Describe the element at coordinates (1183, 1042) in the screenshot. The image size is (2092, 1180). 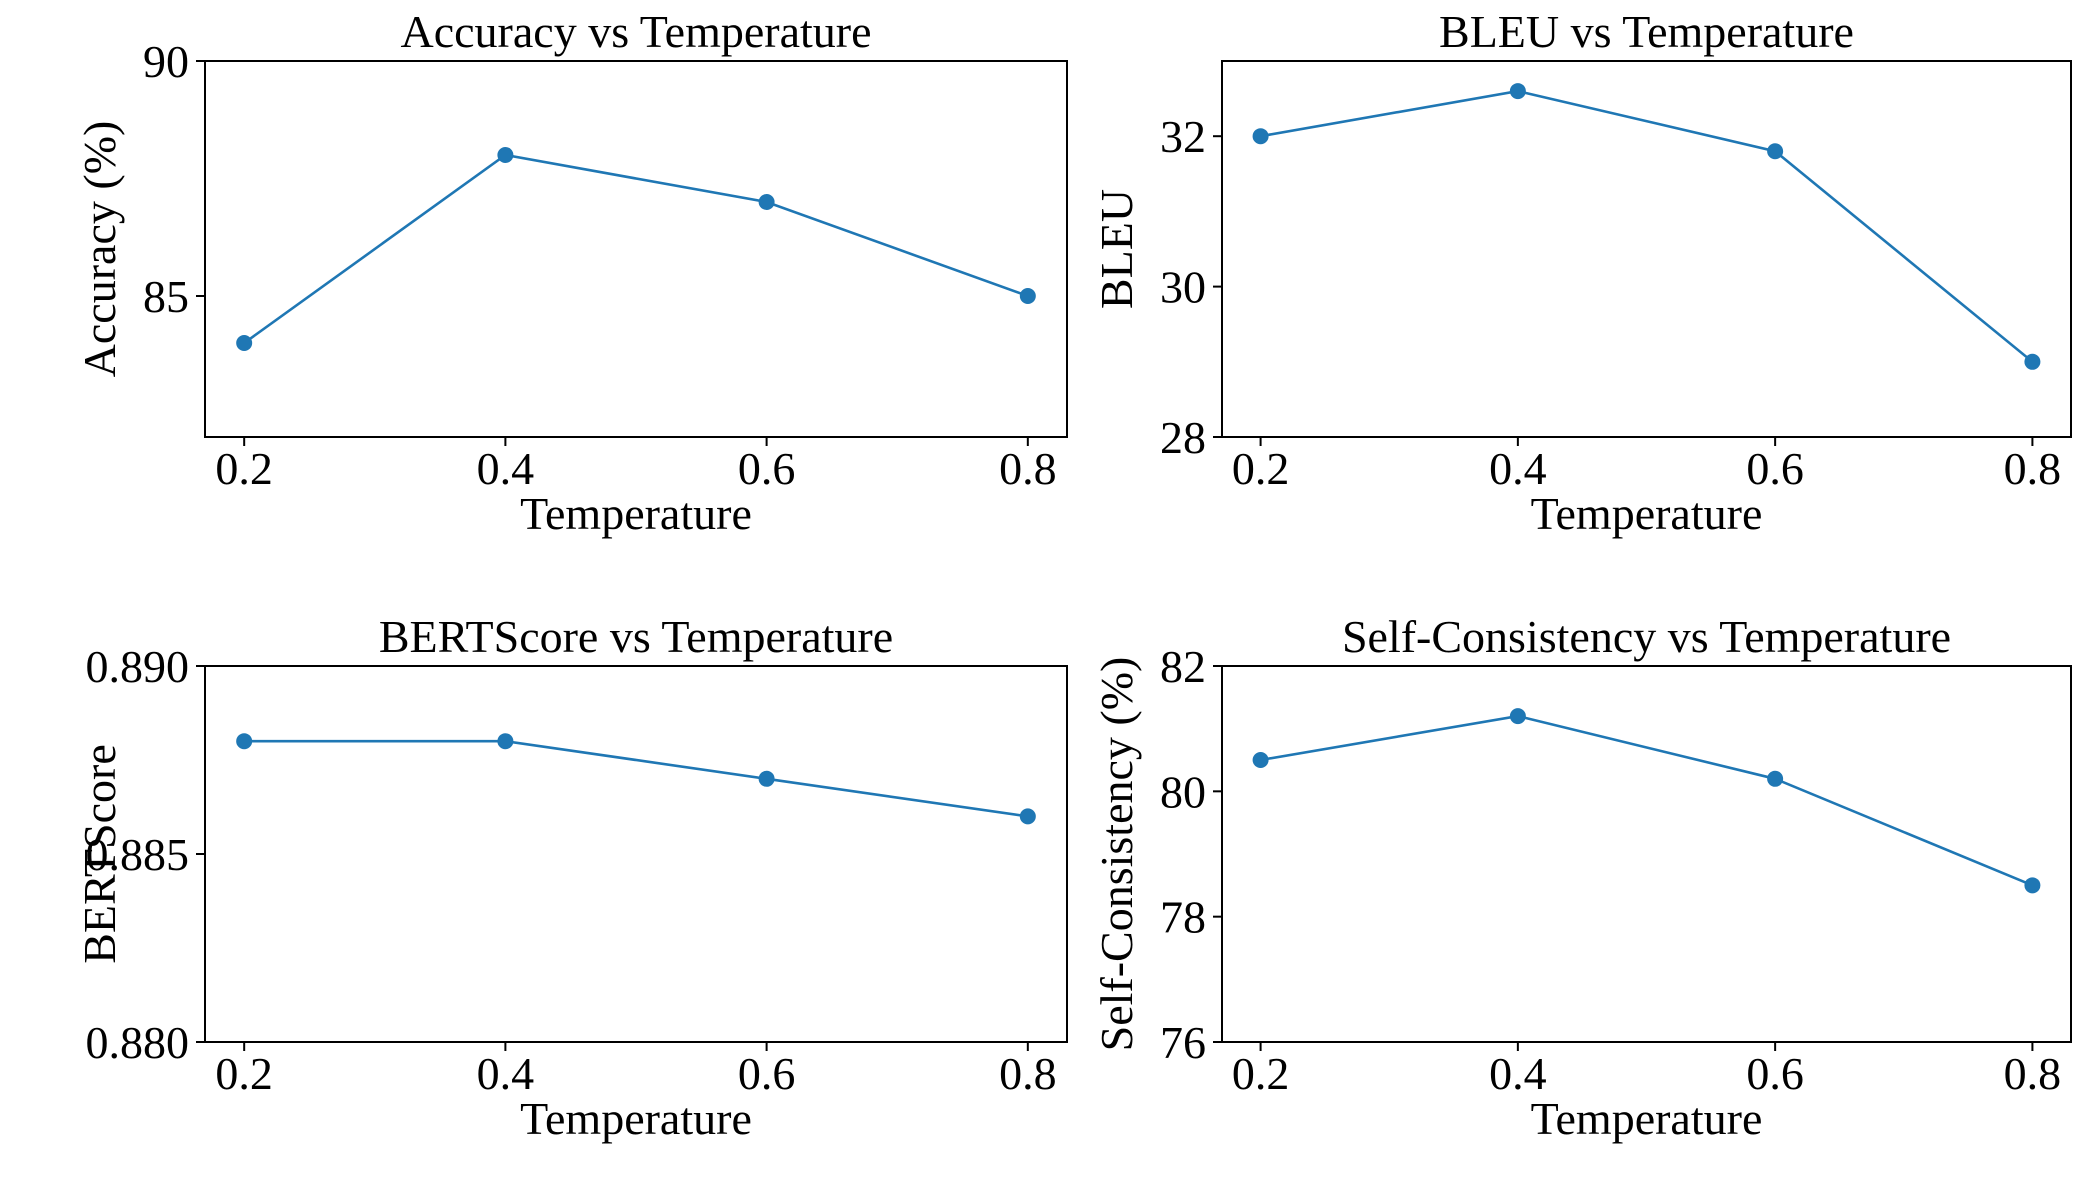
I see `y-tick-label: 76` at that location.